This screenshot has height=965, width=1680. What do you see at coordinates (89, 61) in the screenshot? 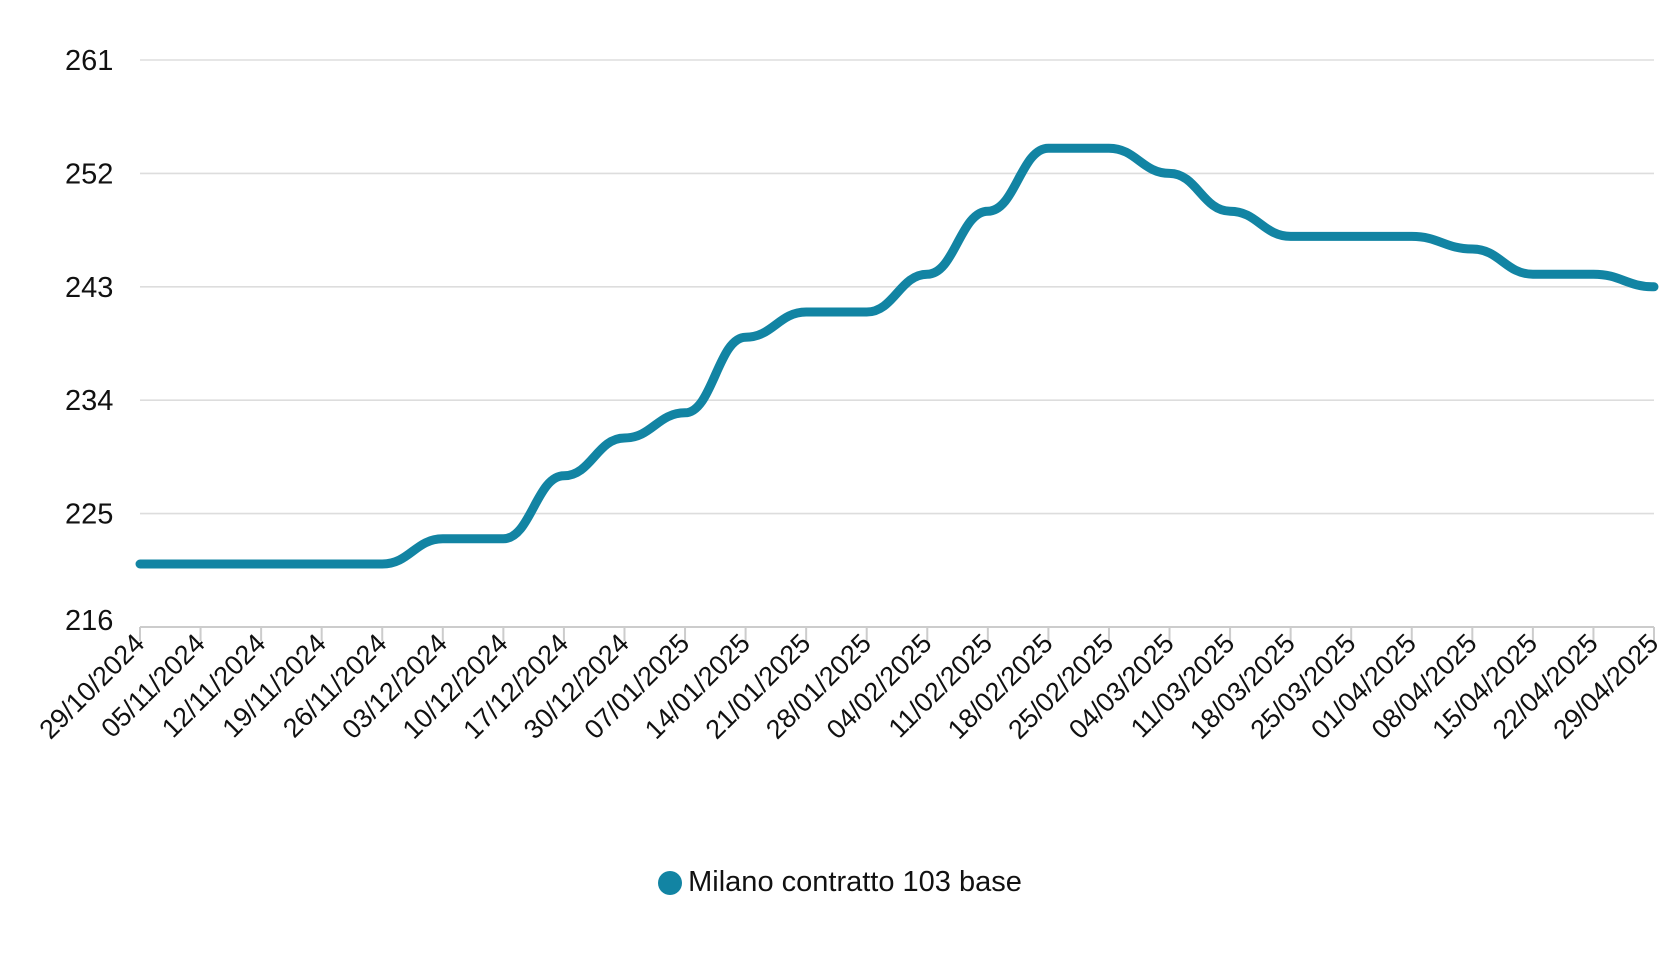
I see `y-tick-label: 261` at bounding box center [89, 61].